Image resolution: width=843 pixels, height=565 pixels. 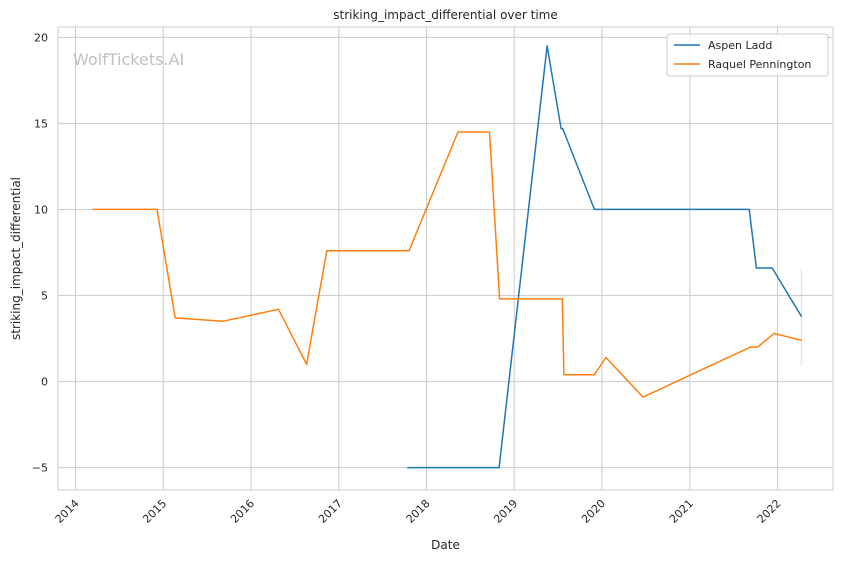 I want to click on y-axis-label: striking_impact_differential, so click(x=16, y=258).